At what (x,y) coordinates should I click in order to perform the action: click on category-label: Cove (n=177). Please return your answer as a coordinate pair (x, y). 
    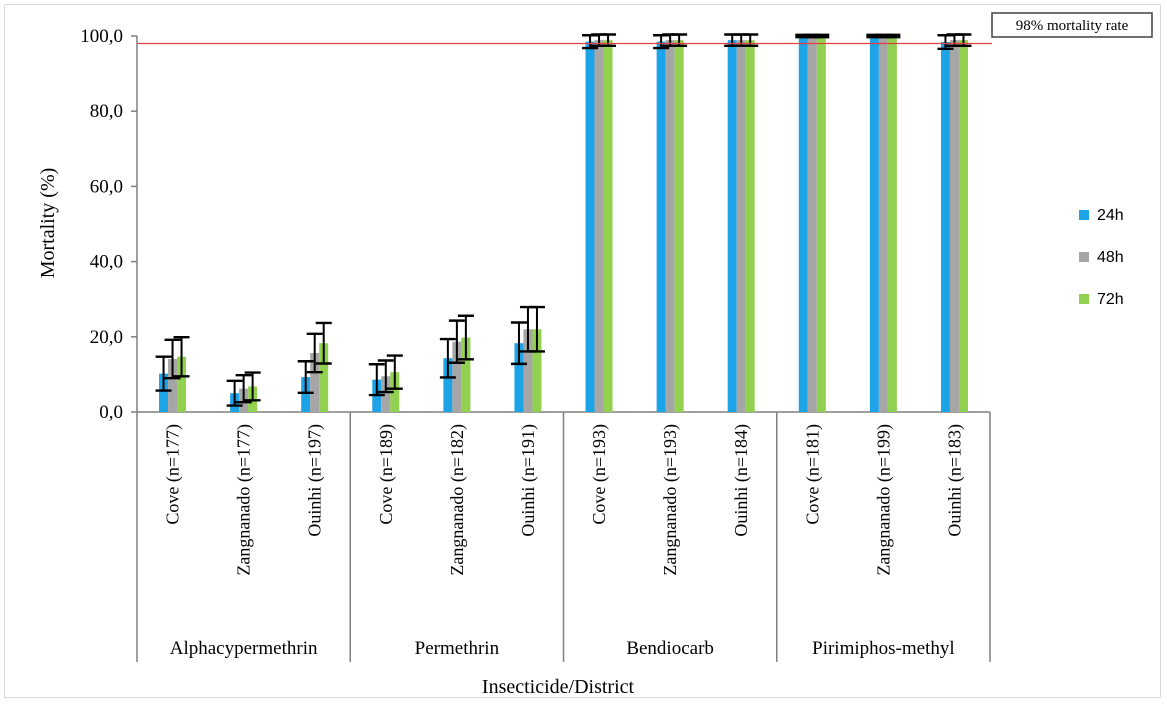
    Looking at the image, I should click on (173, 474).